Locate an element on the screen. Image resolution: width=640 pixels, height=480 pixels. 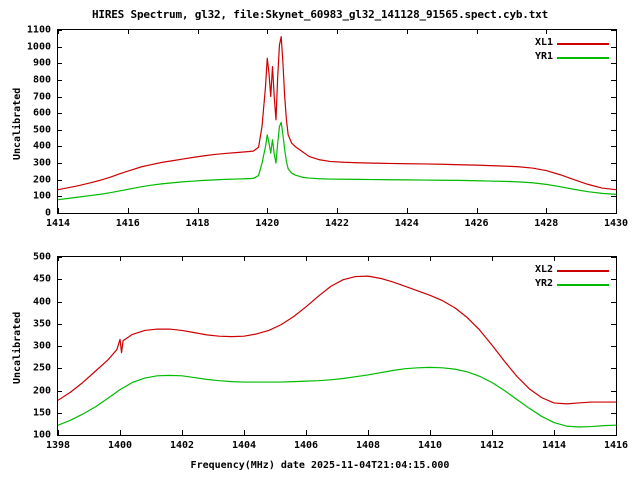
top-plot-legend: XL1 YR1 is located at coordinates (549, 51).